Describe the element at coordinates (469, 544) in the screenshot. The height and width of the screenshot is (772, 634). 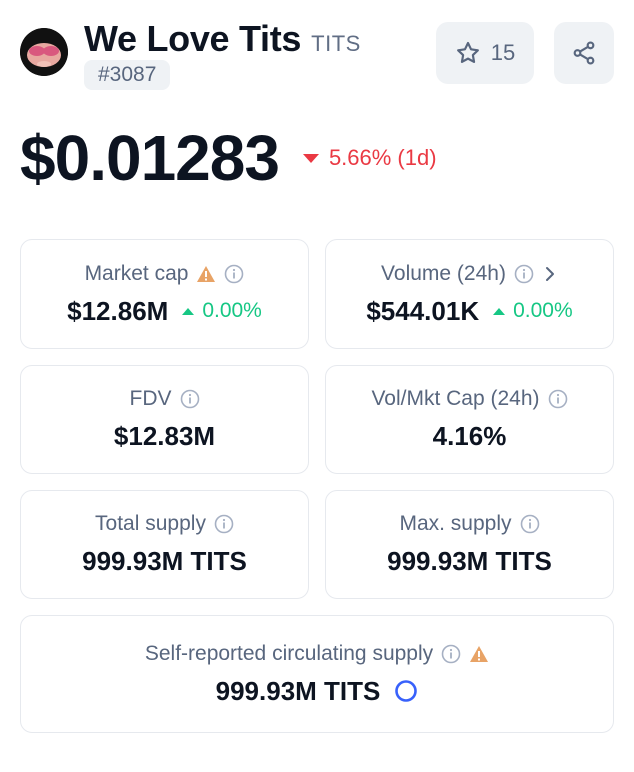
I see `max-supply-card: Max. supply 999.93M TITS` at that location.